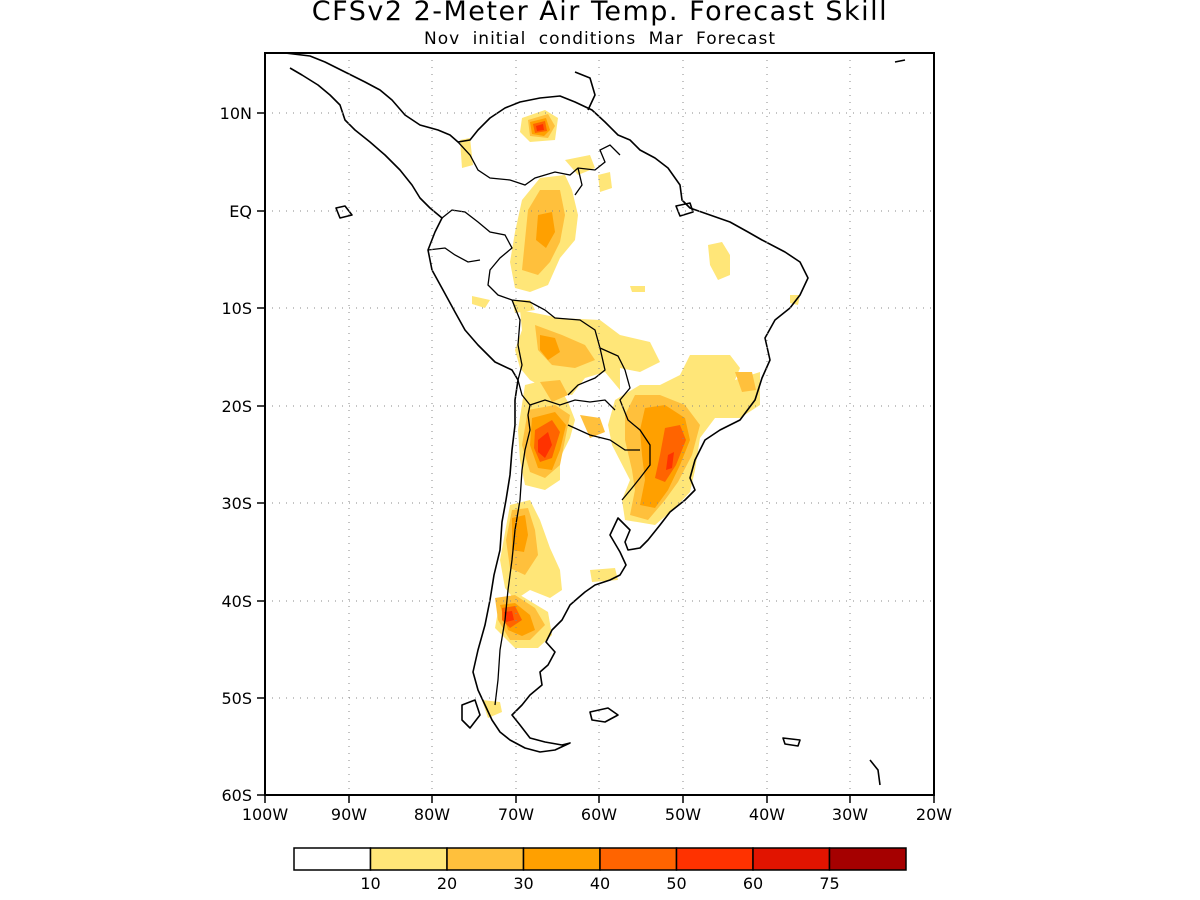  Describe the element at coordinates (236, 503) in the screenshot. I see `lat-label-30s: 30S` at that location.